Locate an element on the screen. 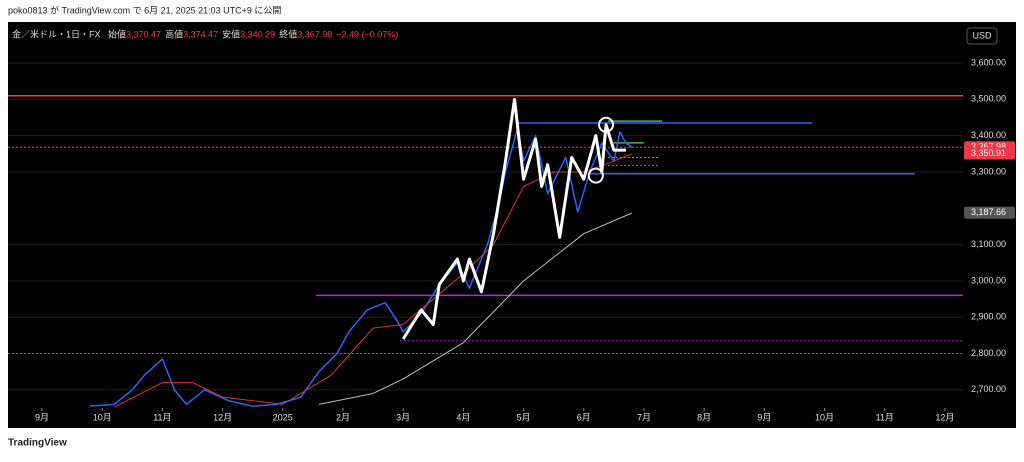 The height and width of the screenshot is (462, 1024). x-tick-label: 2025 is located at coordinates (283, 417).